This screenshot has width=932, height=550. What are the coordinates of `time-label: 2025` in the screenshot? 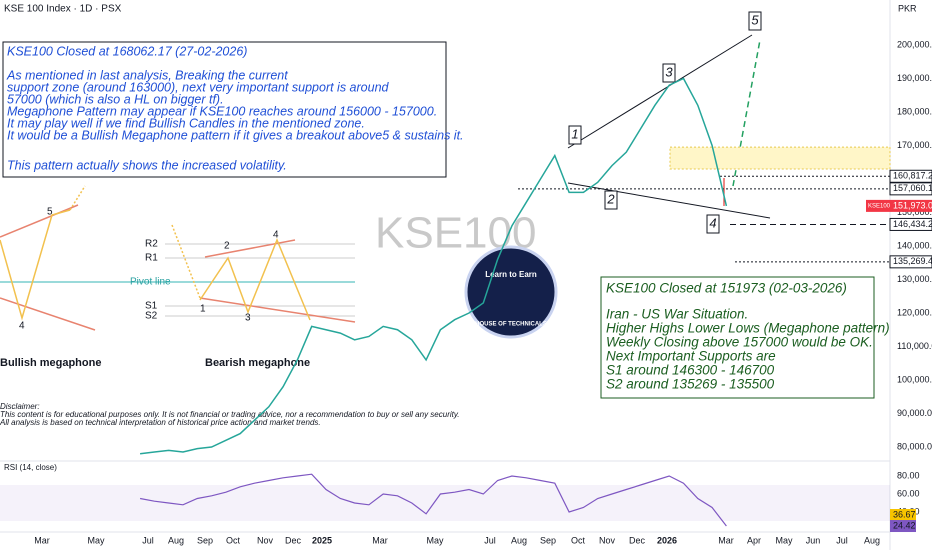 It's located at (322, 540).